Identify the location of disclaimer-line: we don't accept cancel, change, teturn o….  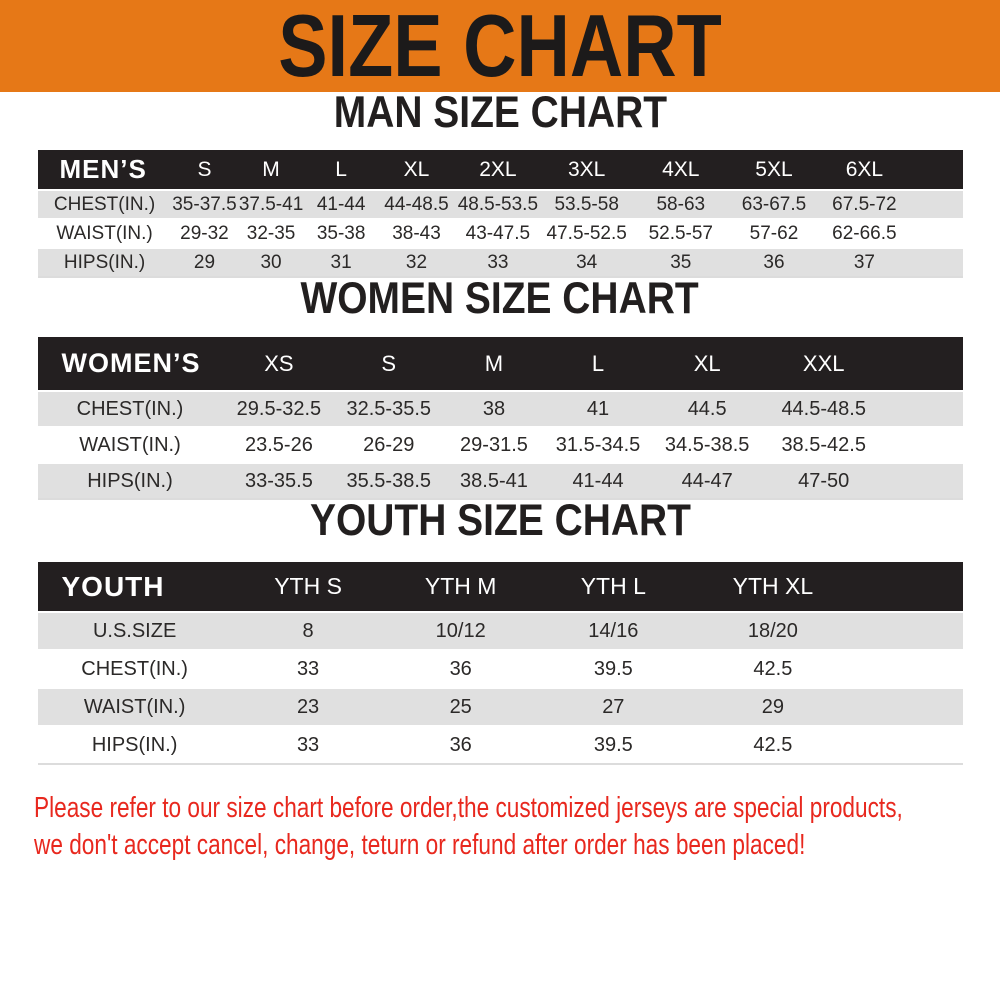
(420, 845).